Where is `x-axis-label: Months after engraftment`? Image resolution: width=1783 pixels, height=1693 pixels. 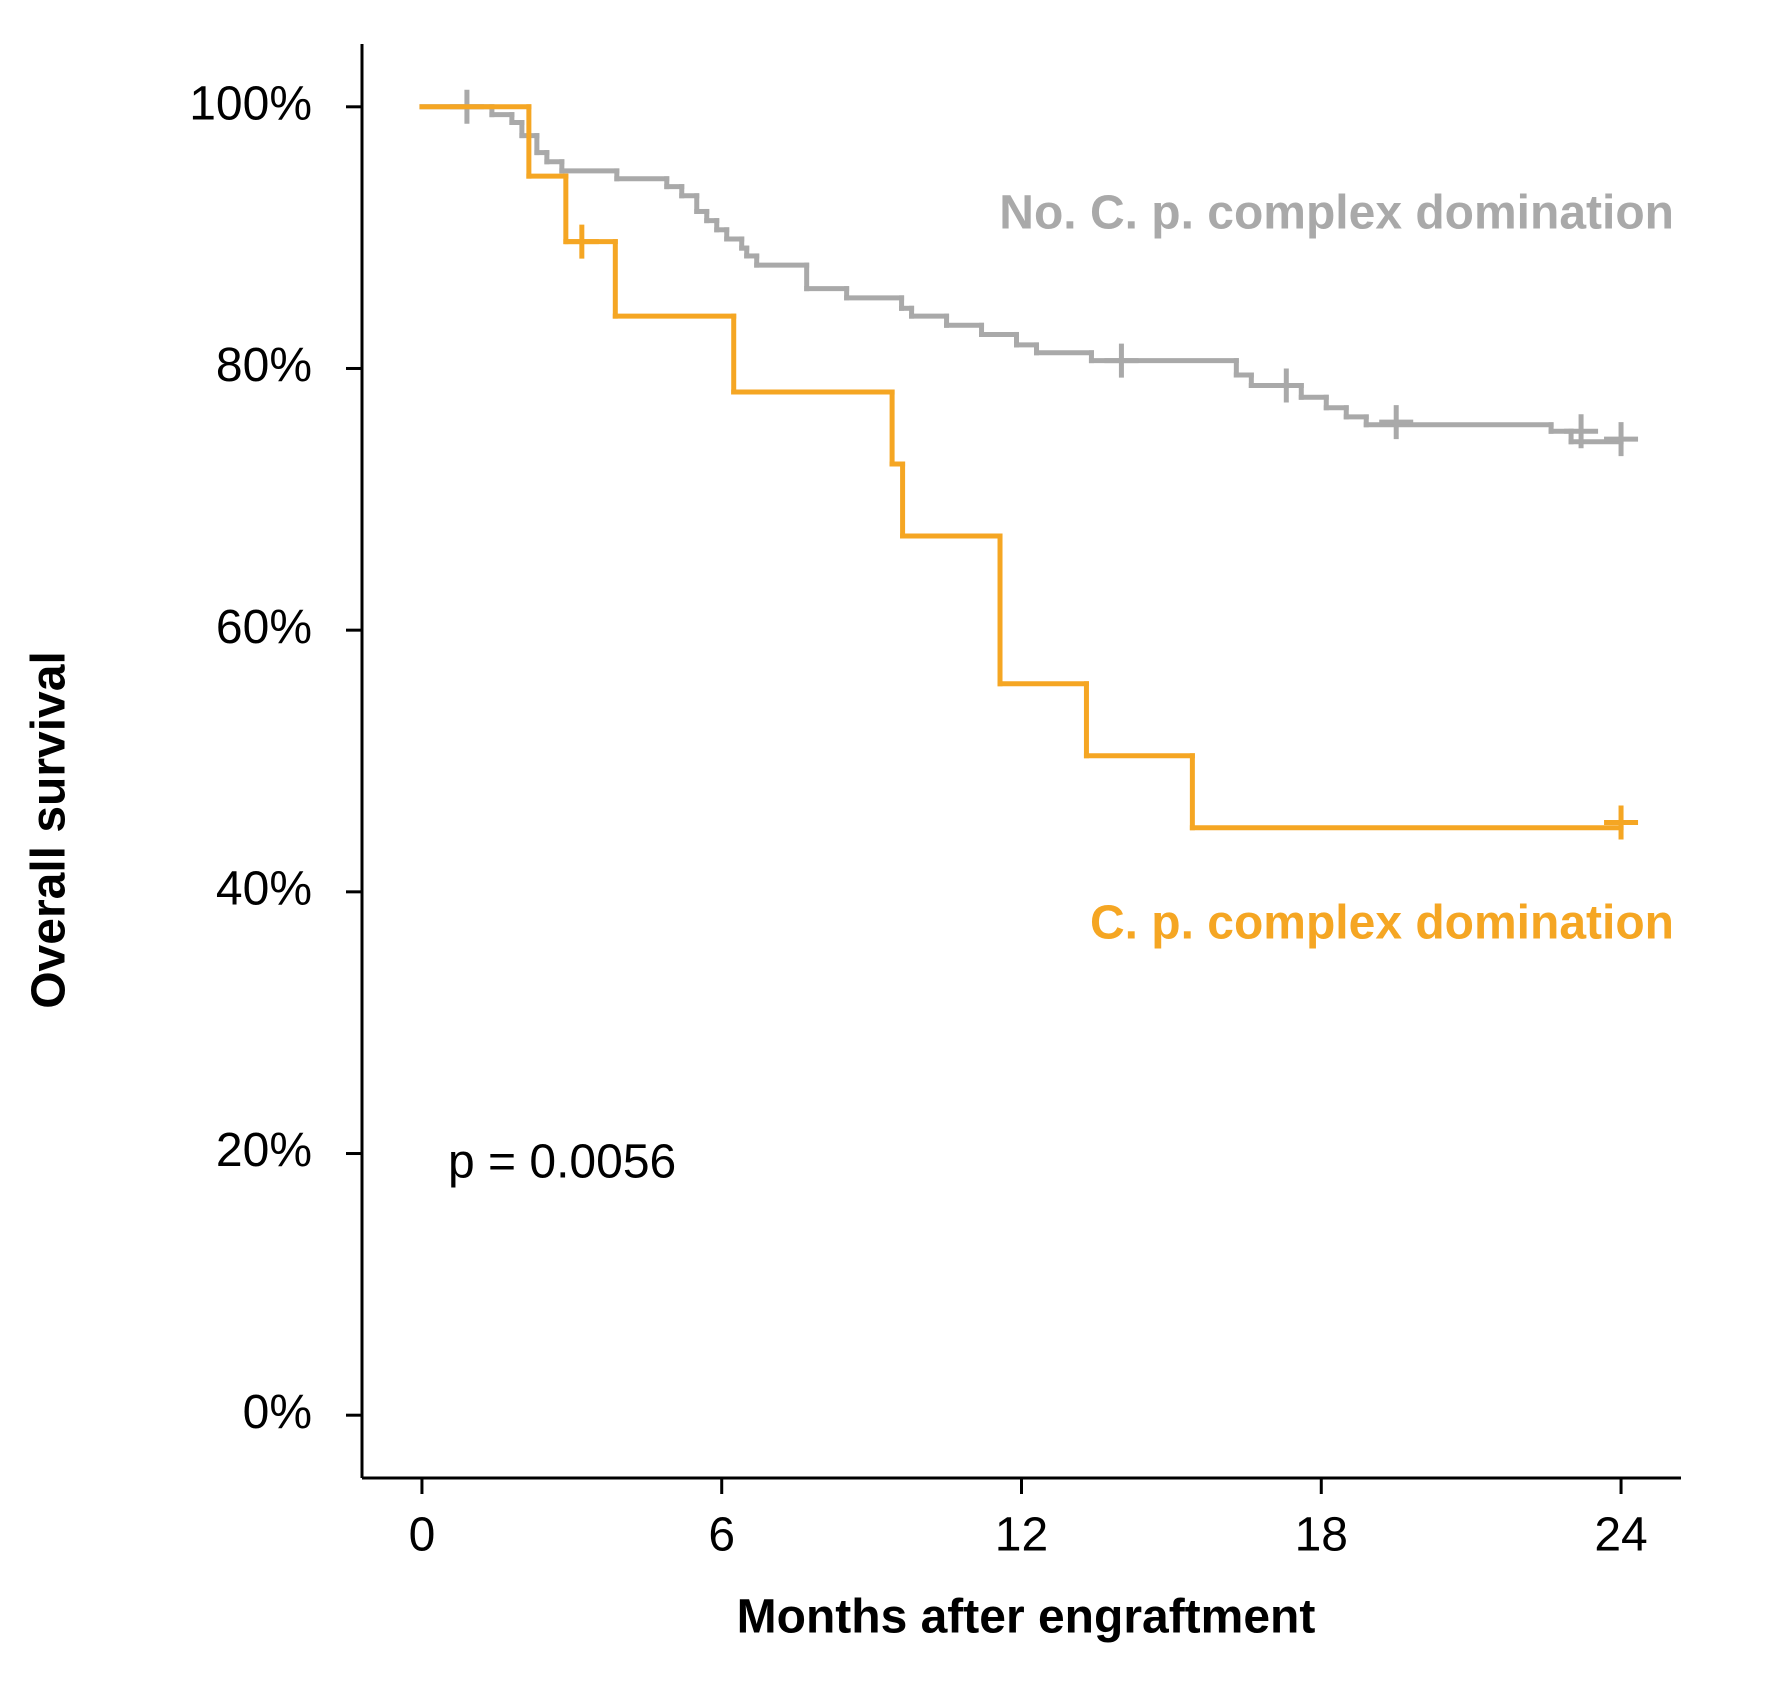
x-axis-label: Months after engraftment is located at coordinates (1026, 1617).